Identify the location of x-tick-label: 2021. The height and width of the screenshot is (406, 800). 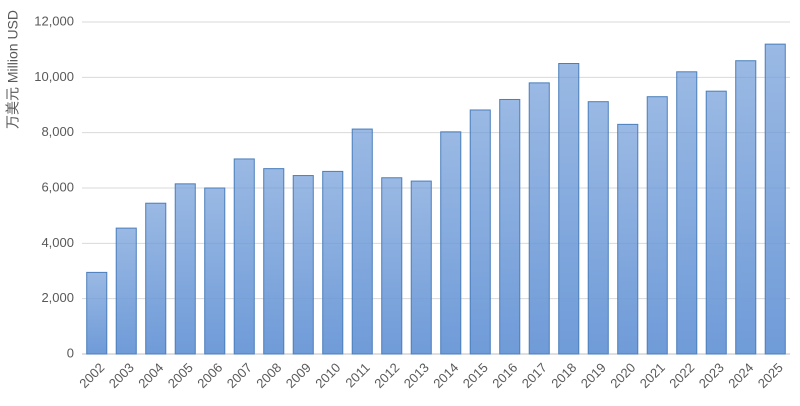
(652, 375).